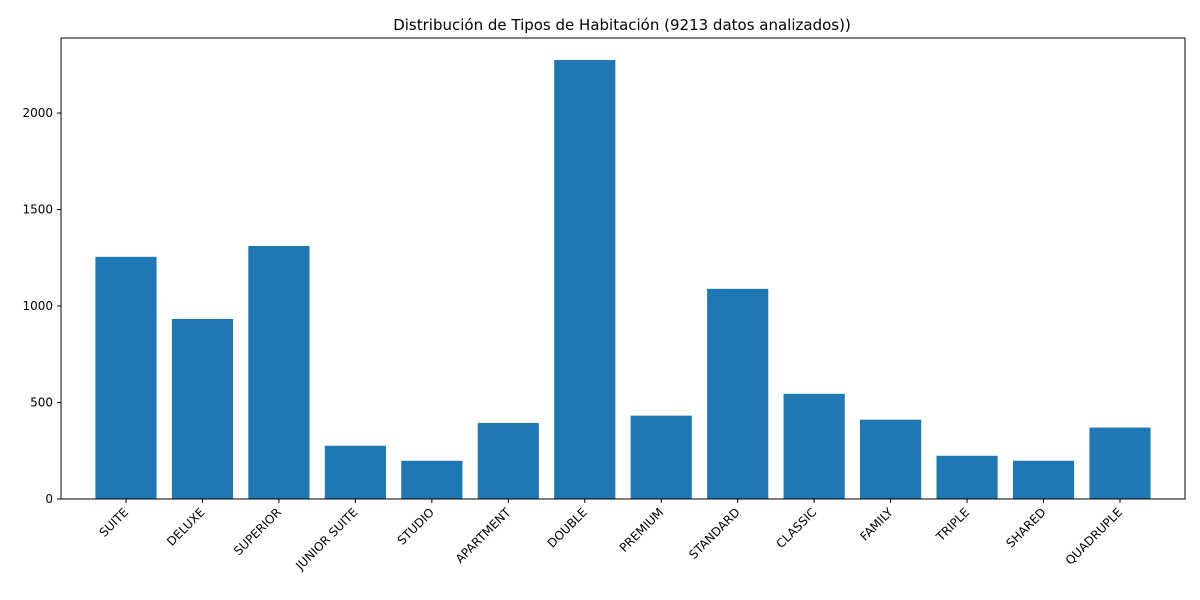 This screenshot has width=1200, height=600. What do you see at coordinates (355, 472) in the screenshot?
I see `bar-junior-suite` at bounding box center [355, 472].